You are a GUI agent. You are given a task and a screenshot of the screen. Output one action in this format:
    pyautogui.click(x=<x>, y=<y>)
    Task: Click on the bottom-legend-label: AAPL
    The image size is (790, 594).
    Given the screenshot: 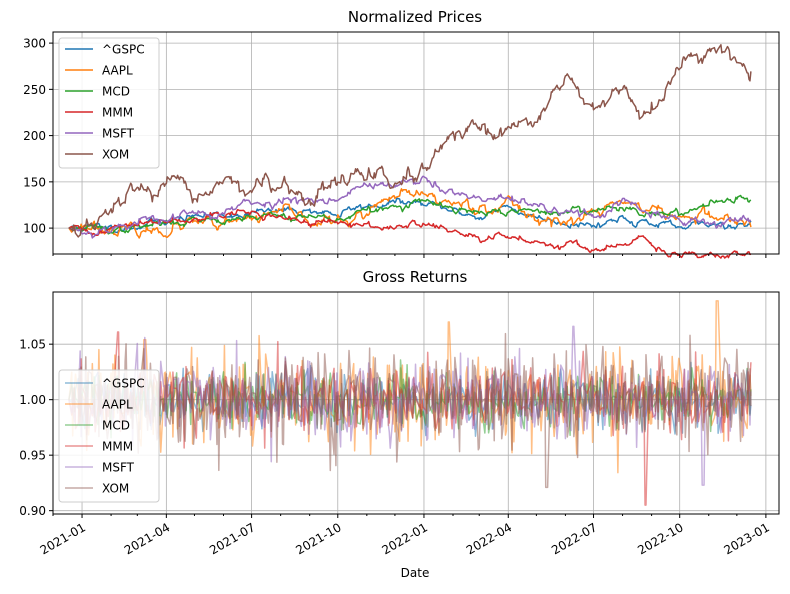 What is the action you would take?
    pyautogui.click(x=117, y=405)
    